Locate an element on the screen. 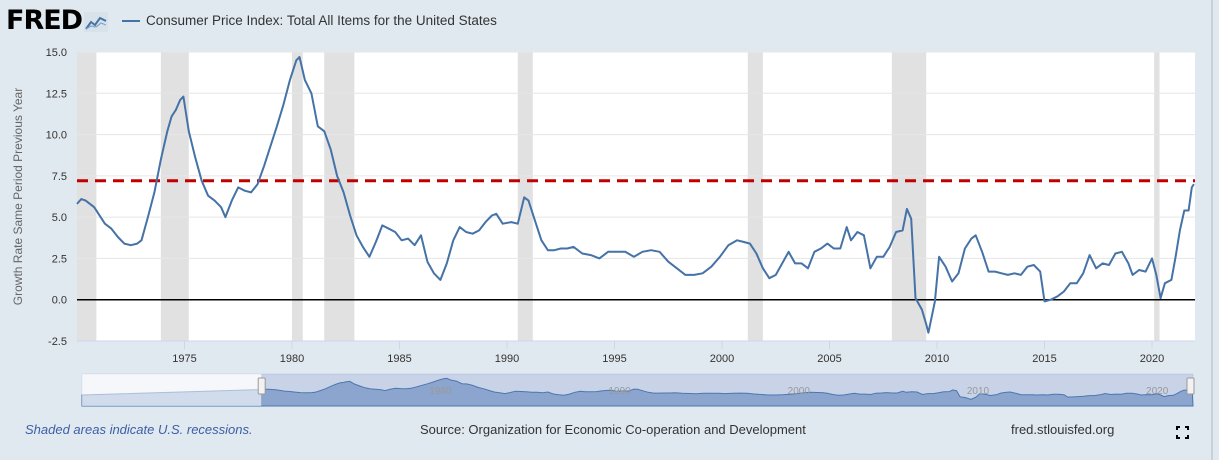 The height and width of the screenshot is (460, 1219). x-tick-label: 2005 is located at coordinates (829, 359).